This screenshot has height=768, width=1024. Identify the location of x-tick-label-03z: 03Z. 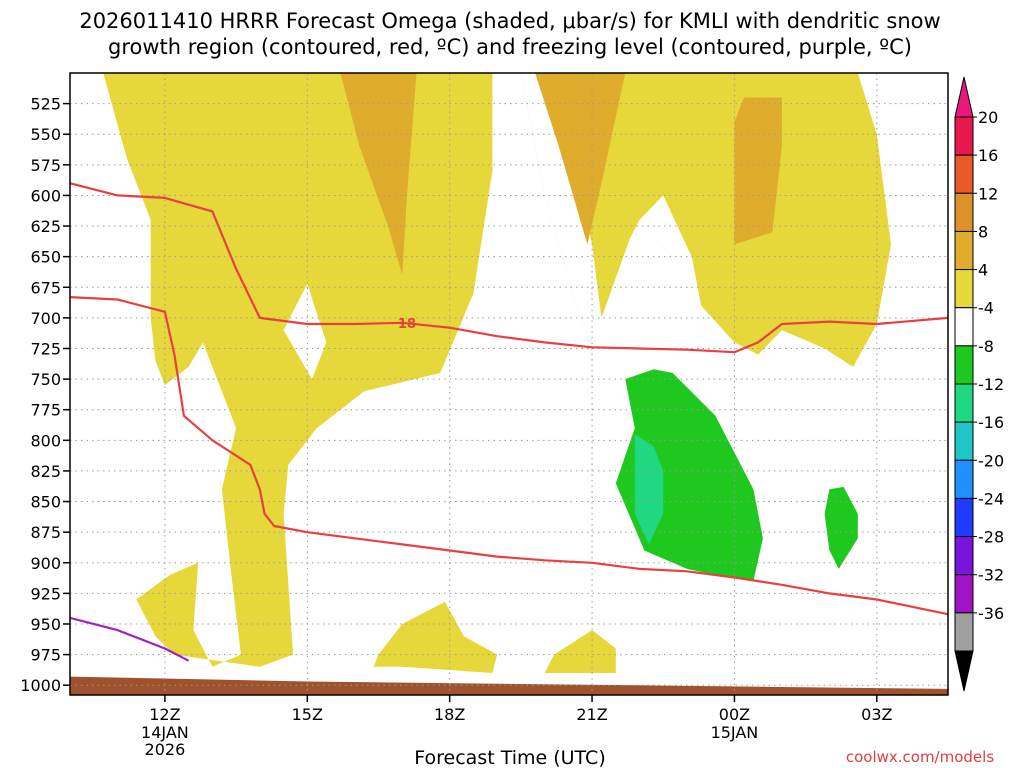
(876, 714).